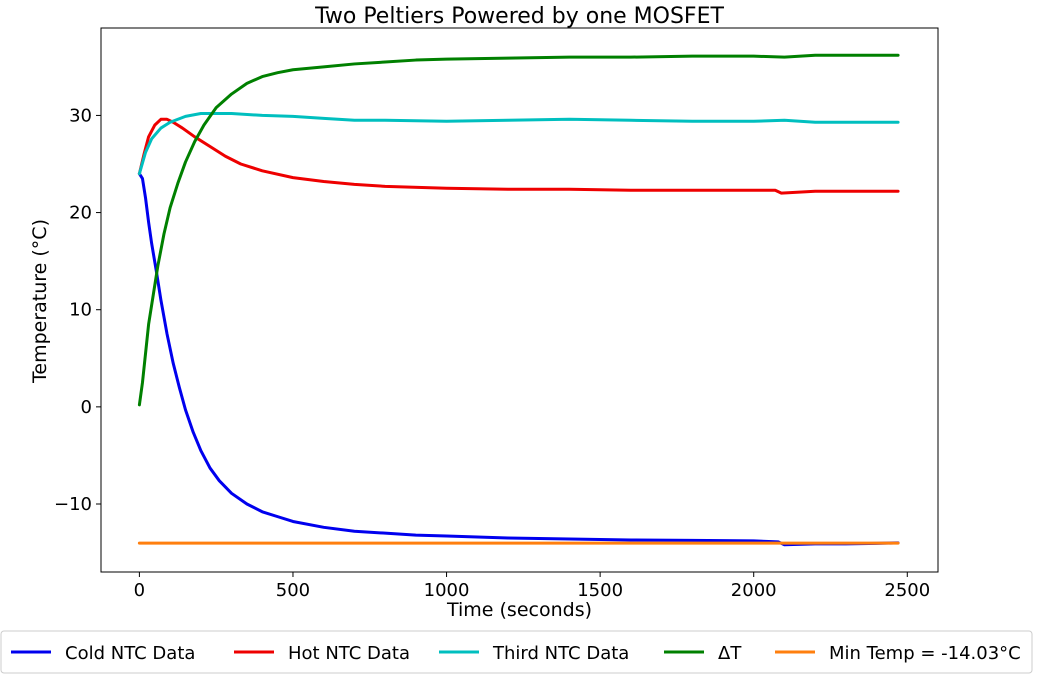 The width and height of the screenshot is (1039, 679). What do you see at coordinates (80, 310) in the screenshot?
I see `y-tick-label: 10` at bounding box center [80, 310].